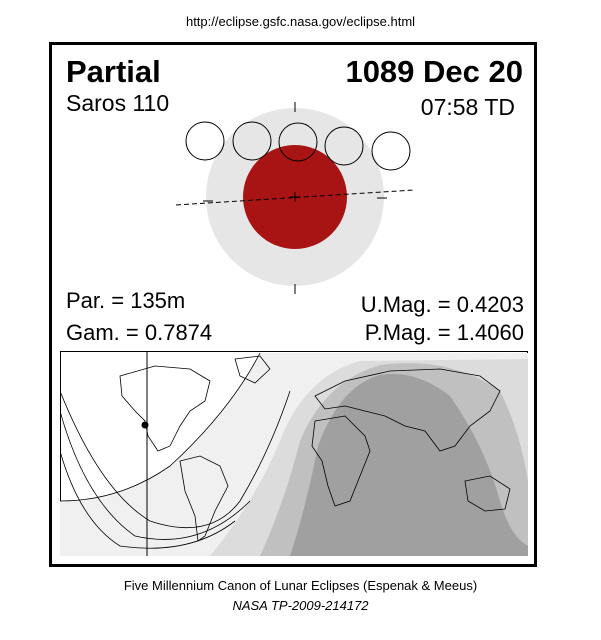 This screenshot has width=601, height=640. Describe the element at coordinates (409, 464) in the screenshot. I see `zone-dark` at that location.